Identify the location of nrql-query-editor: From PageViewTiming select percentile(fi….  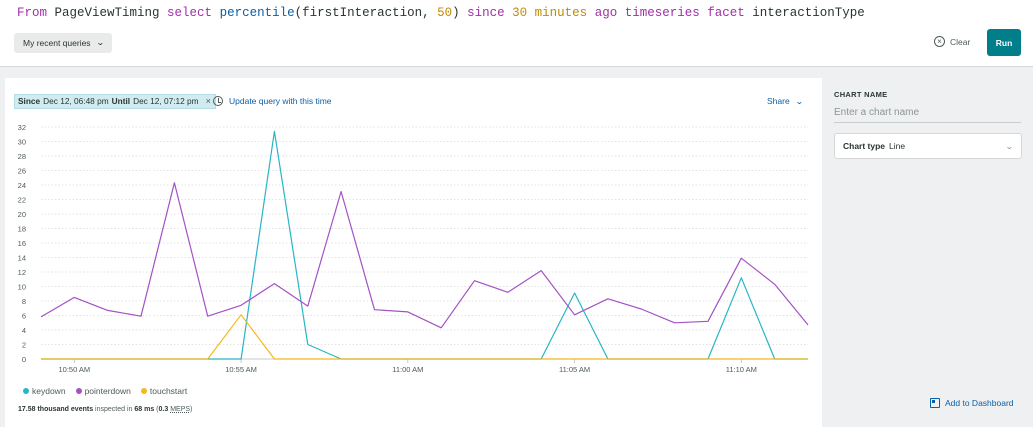
(441, 13).